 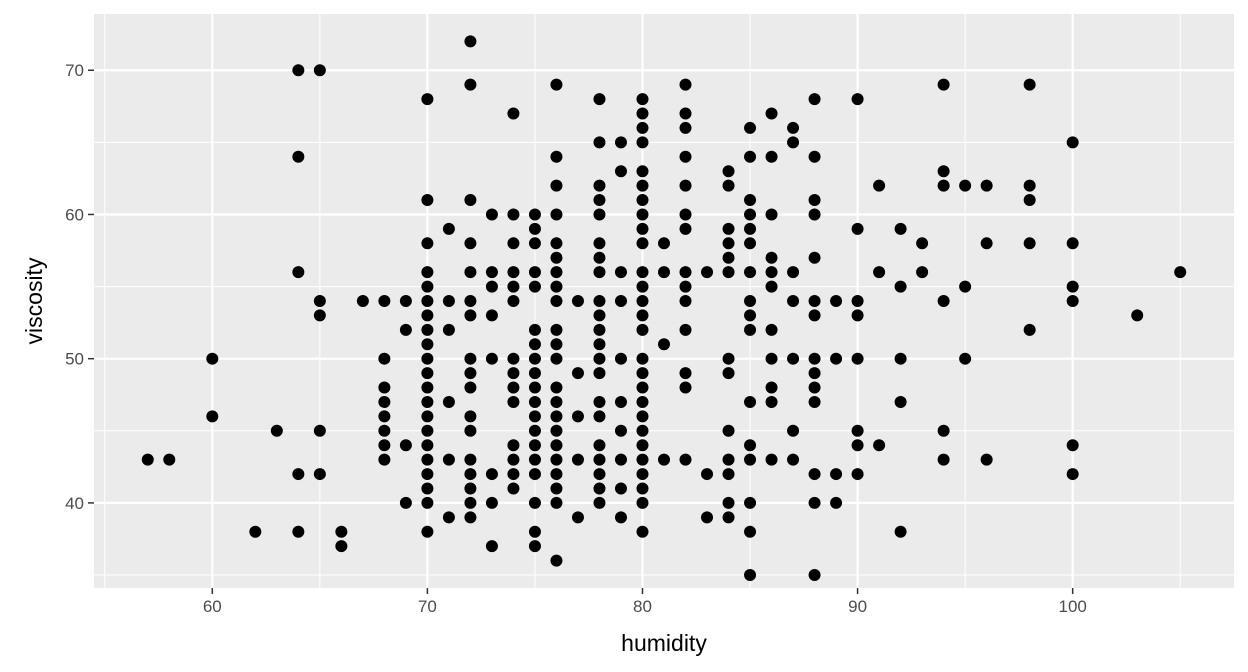 I want to click on x-axis-title: humidity, so click(x=664, y=643).